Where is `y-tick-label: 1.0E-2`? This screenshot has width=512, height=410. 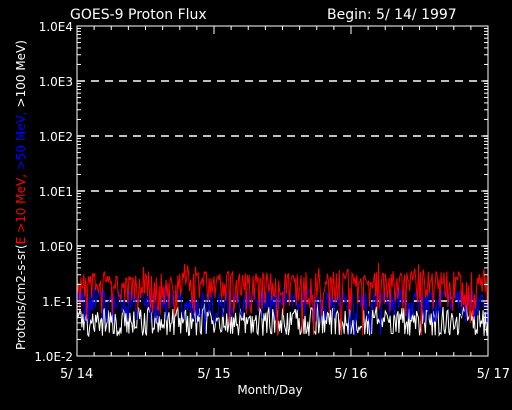 y-tick-label: 1.0E-2 is located at coordinates (53, 357).